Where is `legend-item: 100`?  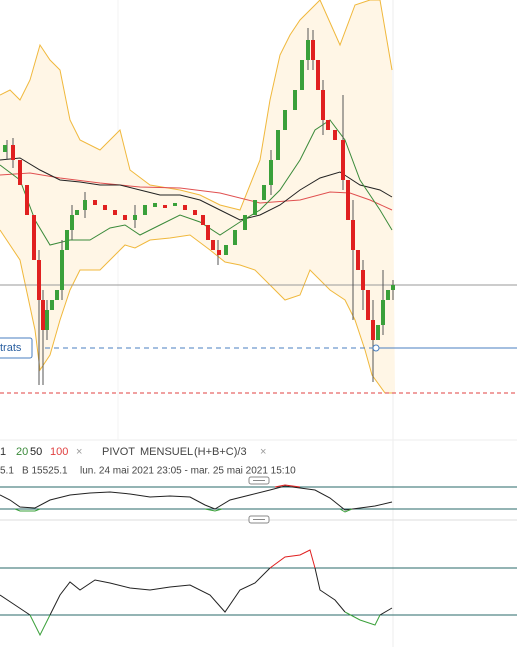 legend-item: 100 is located at coordinates (59, 452).